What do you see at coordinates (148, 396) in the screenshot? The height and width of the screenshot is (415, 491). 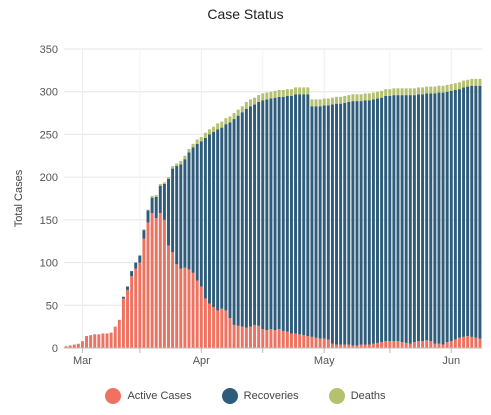 I see `legend-item-active: Active Cases` at bounding box center [148, 396].